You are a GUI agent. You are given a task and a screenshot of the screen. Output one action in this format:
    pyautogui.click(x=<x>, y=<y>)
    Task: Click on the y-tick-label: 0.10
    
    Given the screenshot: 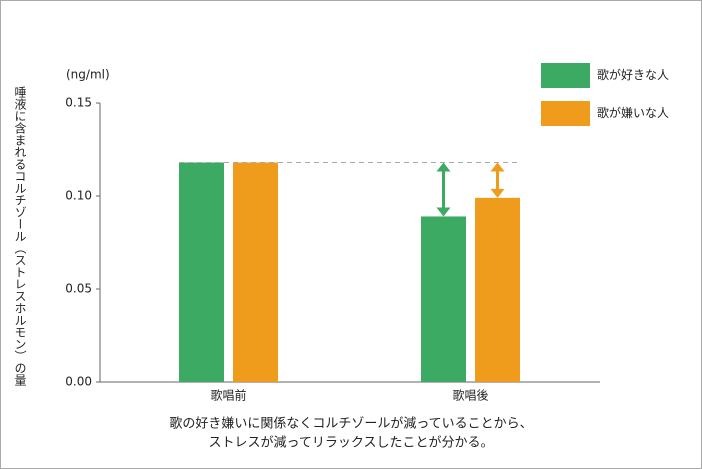 What is the action you would take?
    pyautogui.click(x=78, y=196)
    